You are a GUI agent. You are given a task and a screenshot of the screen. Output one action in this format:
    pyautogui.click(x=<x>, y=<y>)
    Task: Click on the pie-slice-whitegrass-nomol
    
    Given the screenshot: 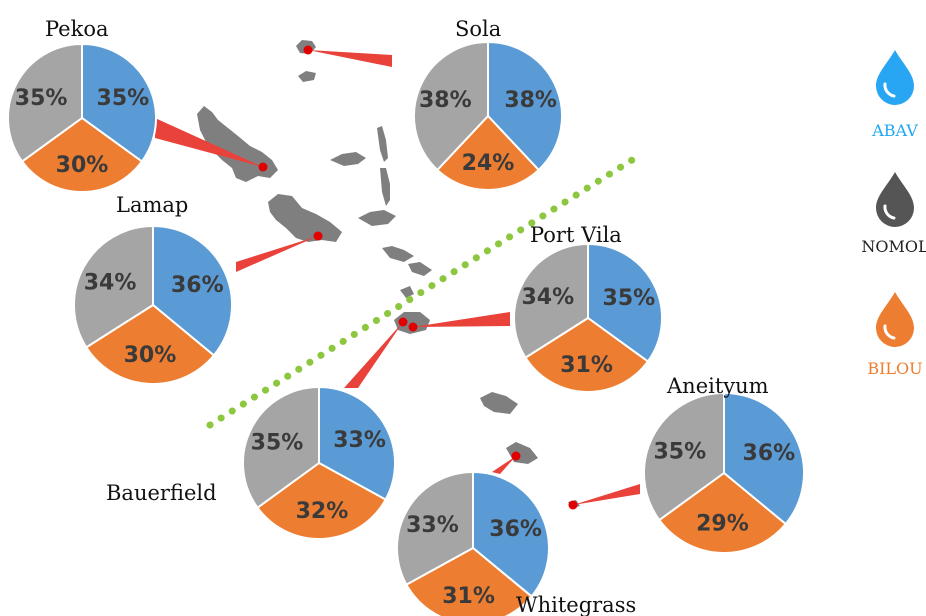 What is the action you would take?
    pyautogui.click(x=435, y=528)
    